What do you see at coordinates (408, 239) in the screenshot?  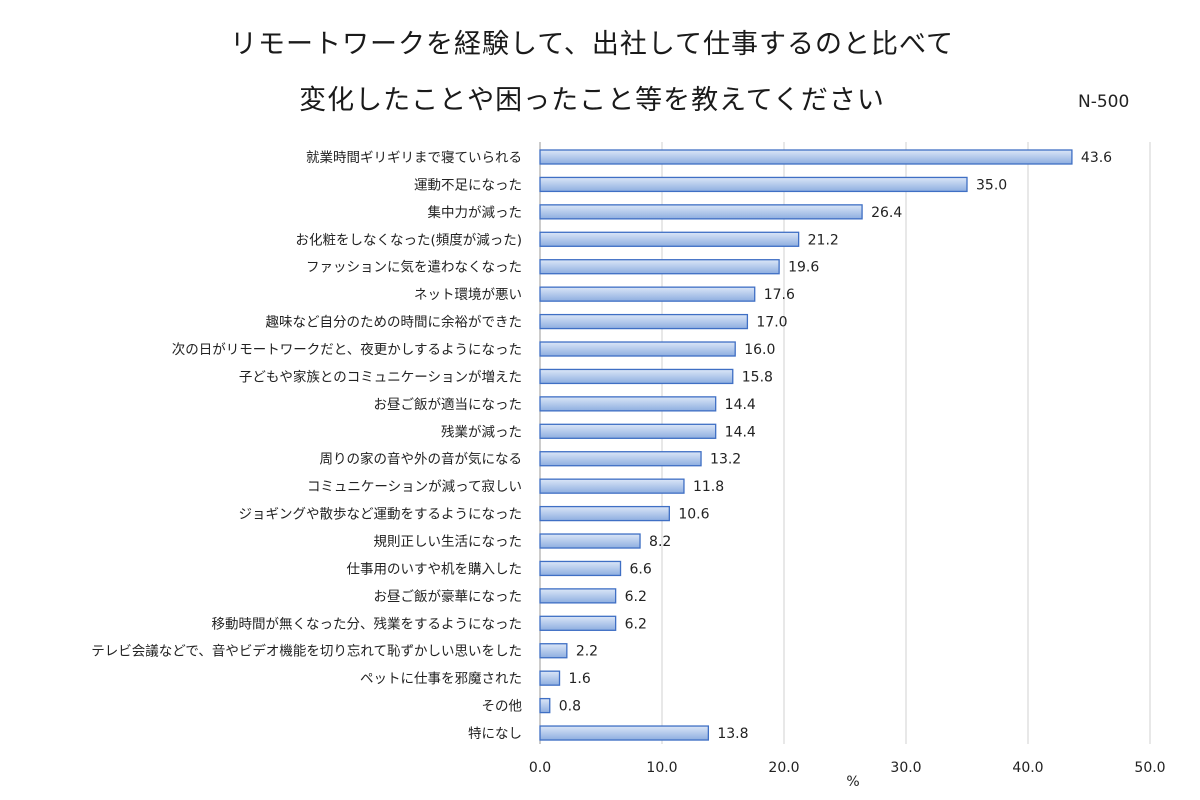 I see `category-label: お化粧をしなくなった(頻度が減った)` at bounding box center [408, 239].